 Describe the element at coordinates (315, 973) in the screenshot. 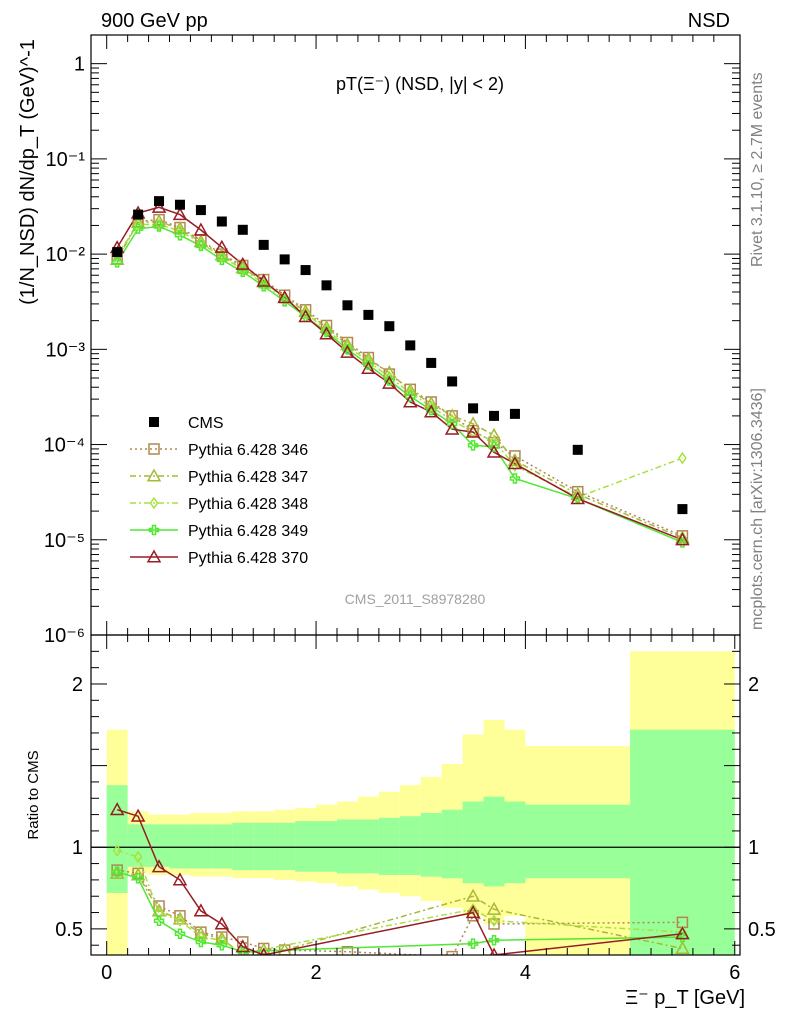

I see `x-tick-label: 2` at that location.